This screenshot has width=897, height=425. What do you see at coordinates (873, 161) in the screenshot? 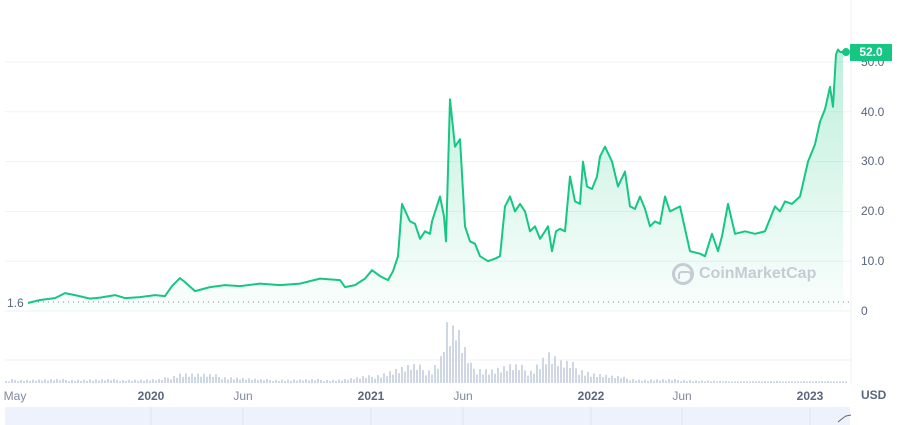
I see `y-tick-30: 30.0` at bounding box center [873, 161].